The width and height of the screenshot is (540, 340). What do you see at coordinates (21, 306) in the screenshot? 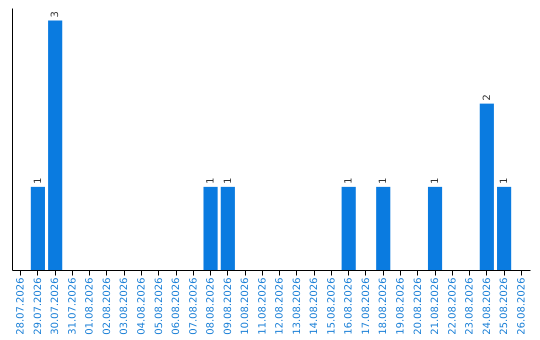
I see `x-tick-label: 28.07.2026` at bounding box center [21, 306].